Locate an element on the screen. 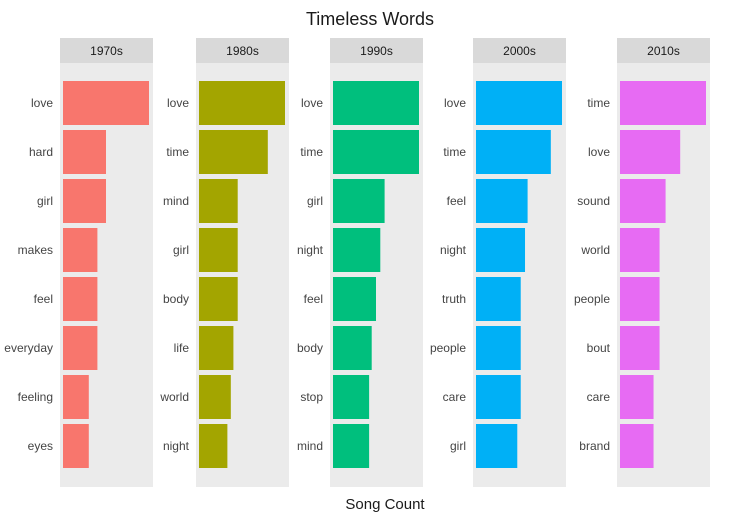 Image resolution: width=740 pixels, height=528 pixels. bar-1970s-feel is located at coordinates (80, 299).